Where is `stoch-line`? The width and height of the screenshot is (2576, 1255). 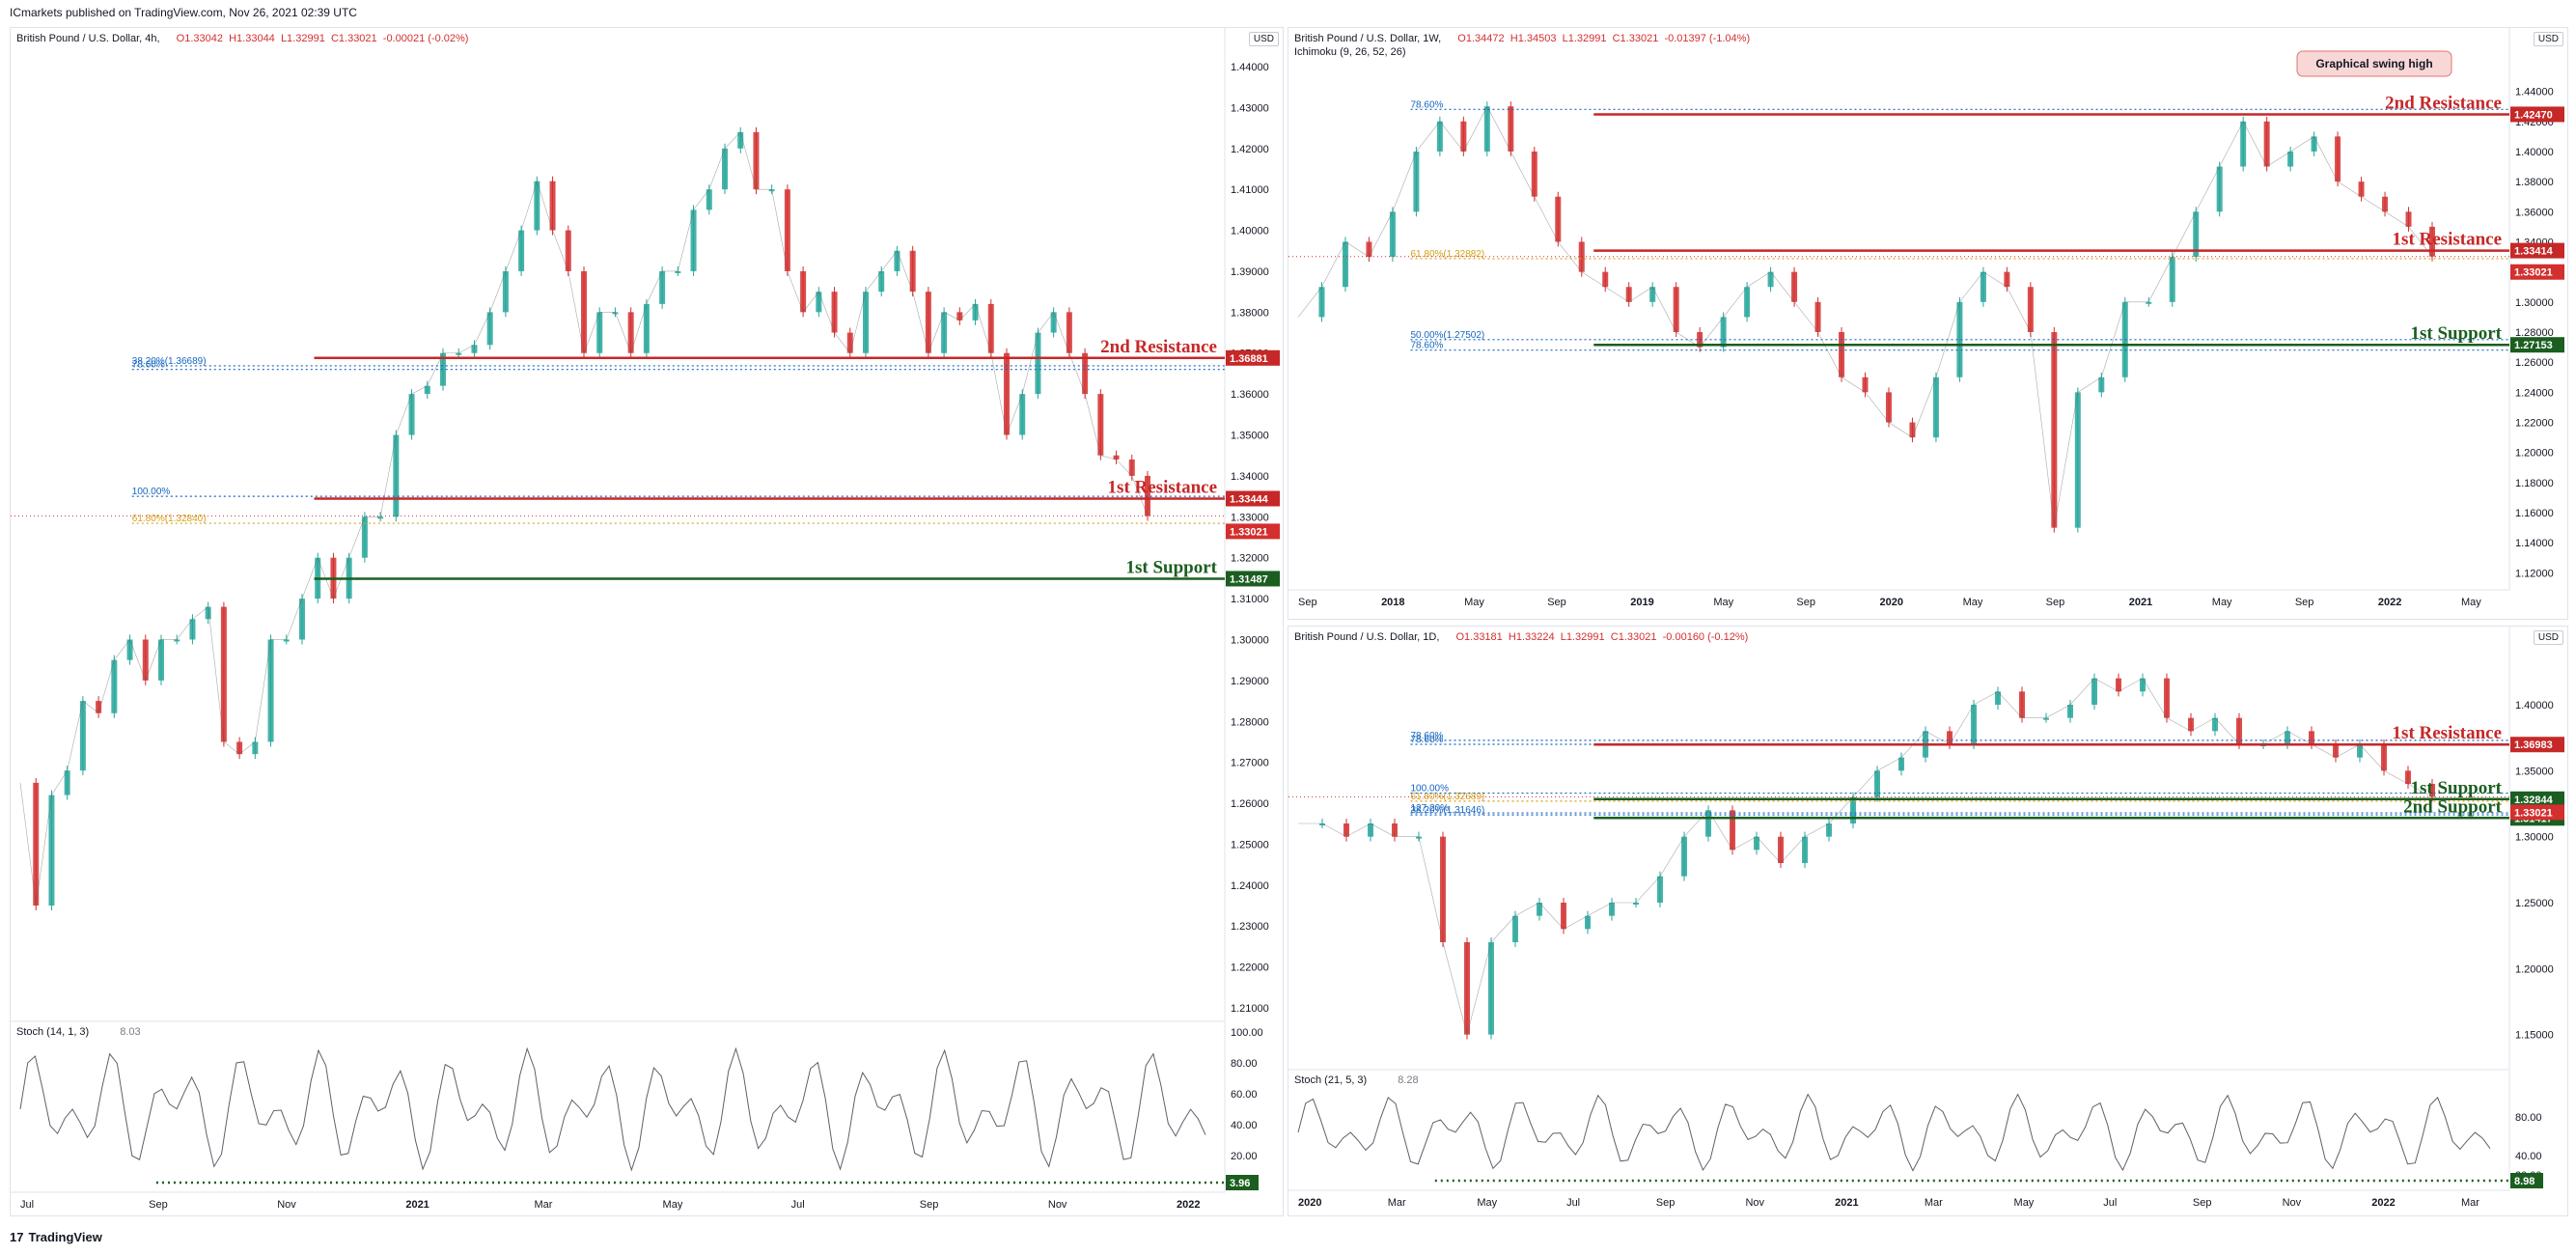
stoch-line is located at coordinates (612, 1109).